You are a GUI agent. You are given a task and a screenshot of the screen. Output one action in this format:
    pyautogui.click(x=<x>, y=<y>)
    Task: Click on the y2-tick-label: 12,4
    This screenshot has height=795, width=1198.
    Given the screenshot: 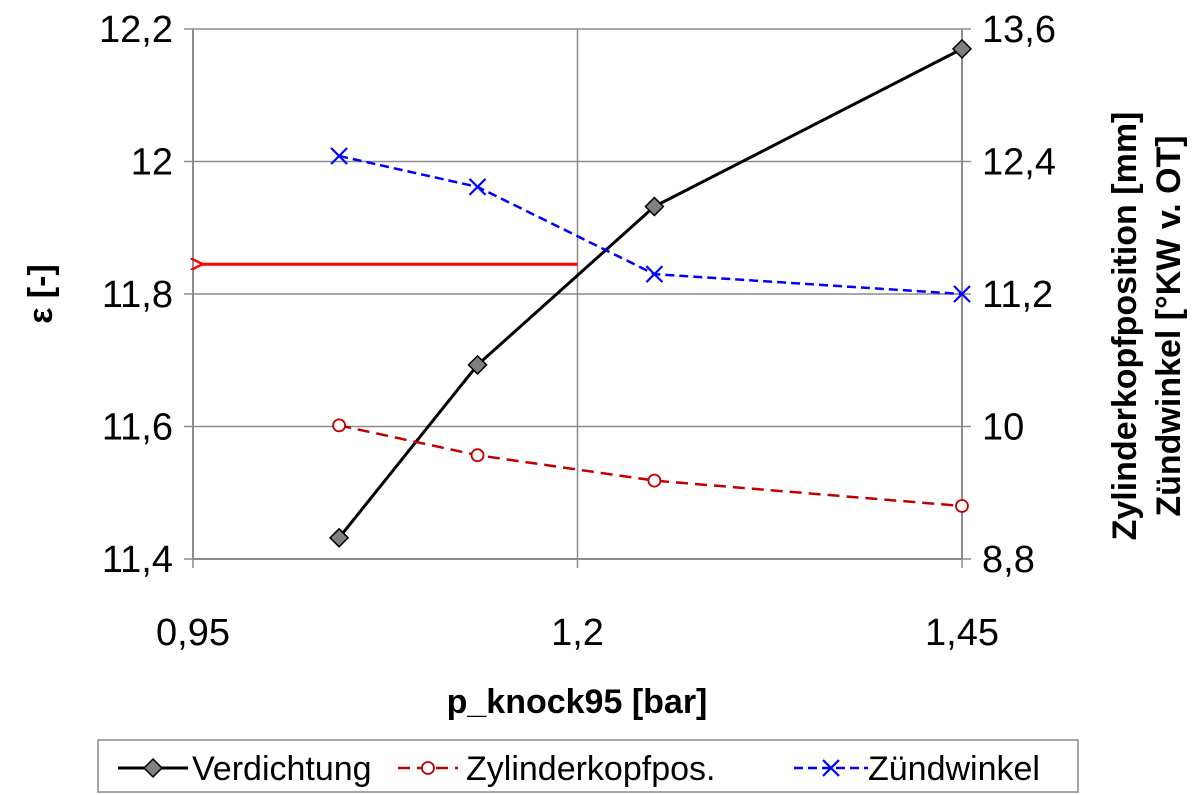 What is the action you would take?
    pyautogui.click(x=1019, y=163)
    